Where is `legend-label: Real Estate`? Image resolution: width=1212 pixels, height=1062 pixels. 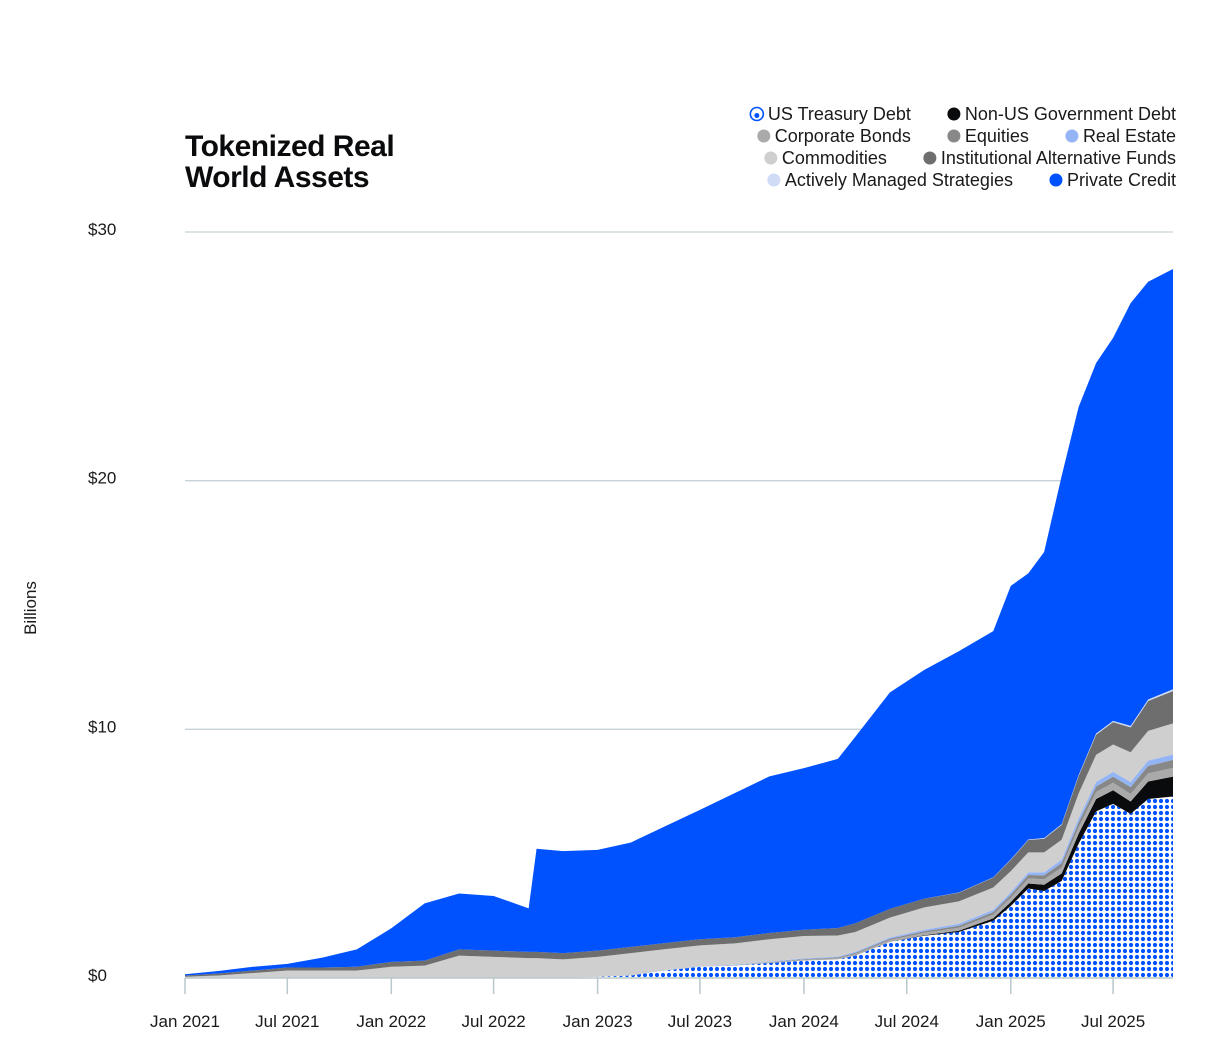
legend-label: Real Estate is located at coordinates (1129, 136).